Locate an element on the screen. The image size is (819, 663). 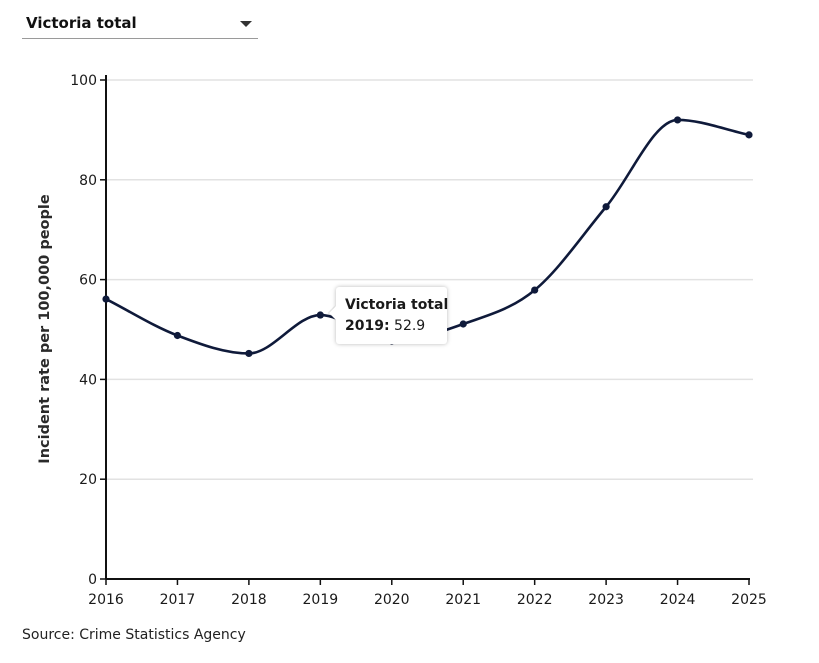
x-tick-label: 2016 is located at coordinates (106, 600).